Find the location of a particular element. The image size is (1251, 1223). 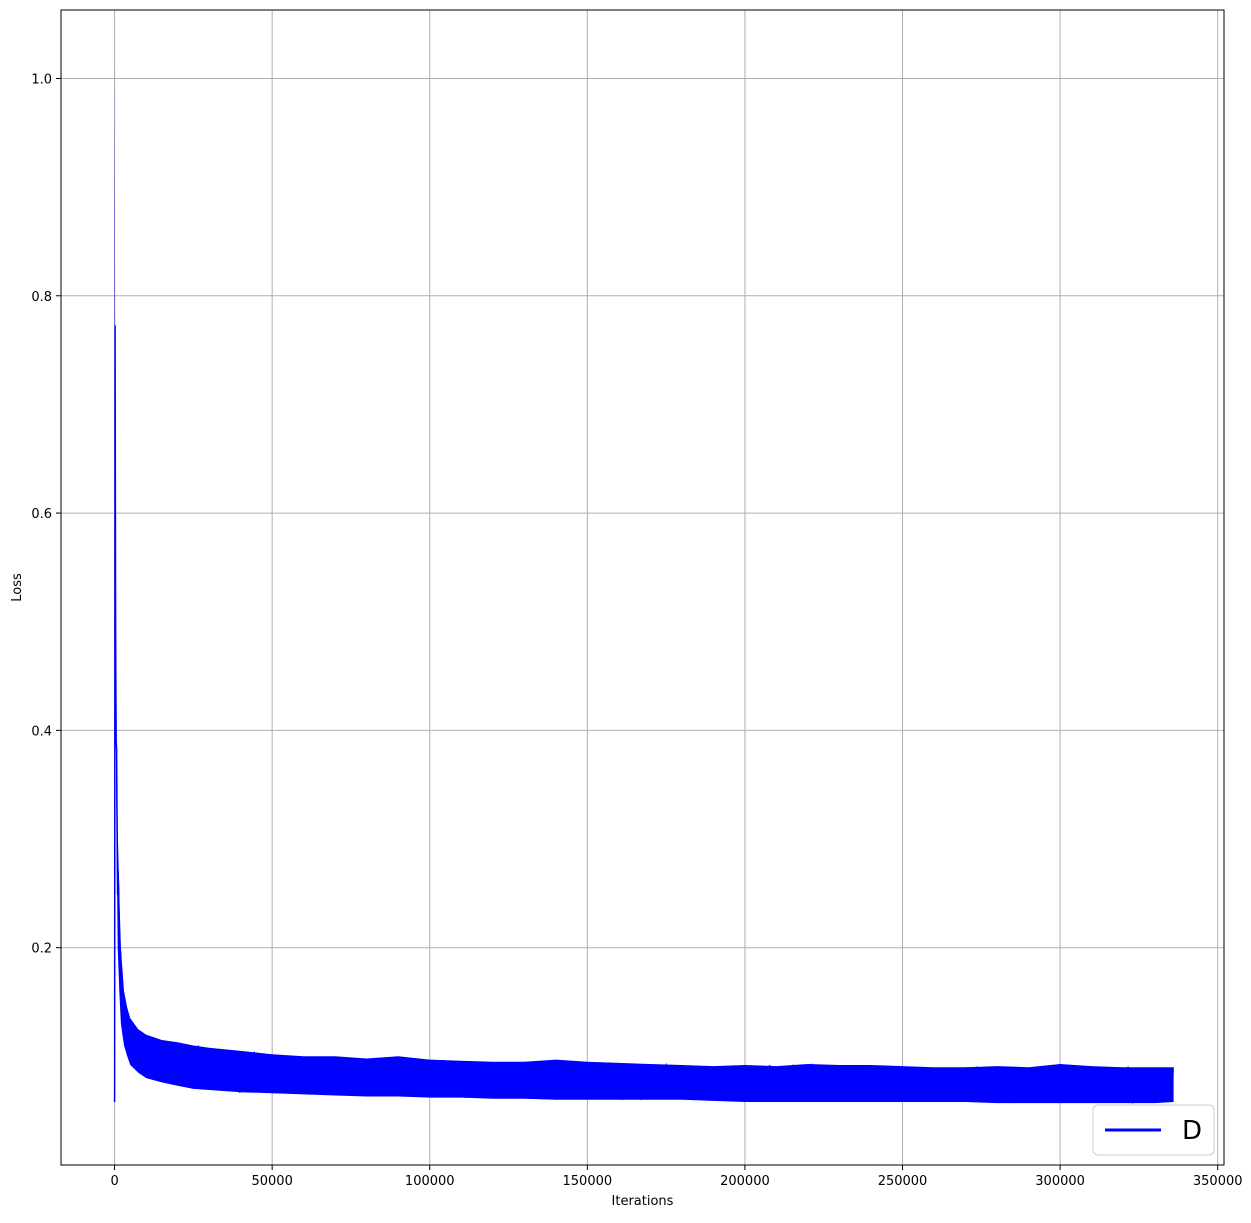

x-tick-label: 150000 is located at coordinates (588, 1181).